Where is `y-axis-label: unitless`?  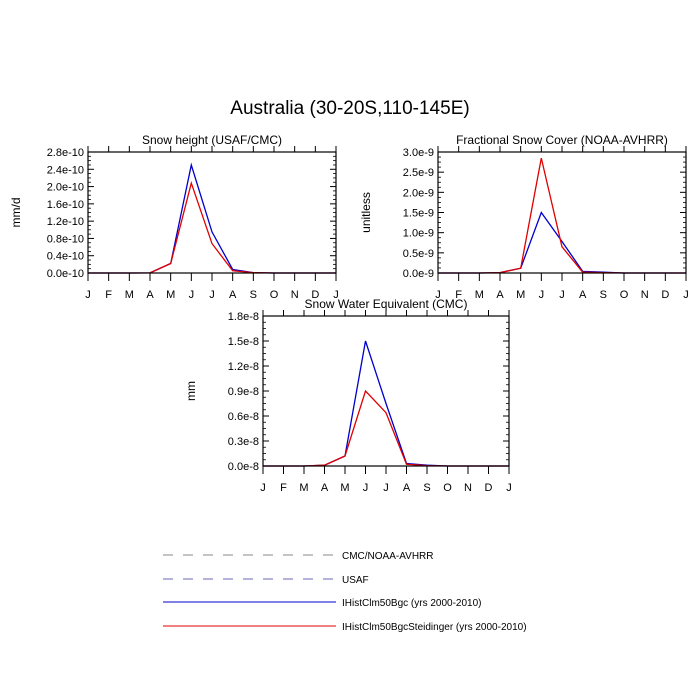
y-axis-label: unitless is located at coordinates (366, 212).